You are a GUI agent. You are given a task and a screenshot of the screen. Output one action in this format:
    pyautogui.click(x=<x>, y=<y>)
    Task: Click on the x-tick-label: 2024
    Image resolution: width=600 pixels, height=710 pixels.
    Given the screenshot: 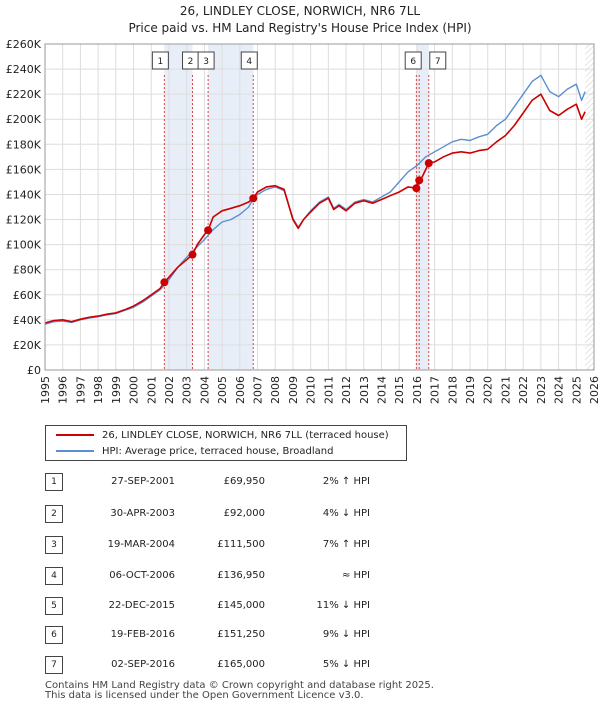 What is the action you would take?
    pyautogui.click(x=559, y=390)
    